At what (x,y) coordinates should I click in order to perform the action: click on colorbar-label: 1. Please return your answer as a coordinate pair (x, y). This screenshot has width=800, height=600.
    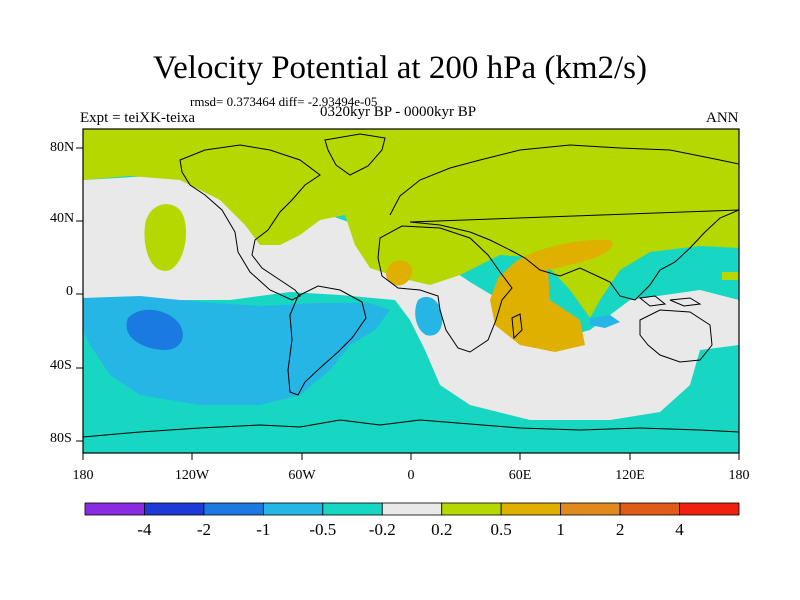
    Looking at the image, I should click on (560, 529).